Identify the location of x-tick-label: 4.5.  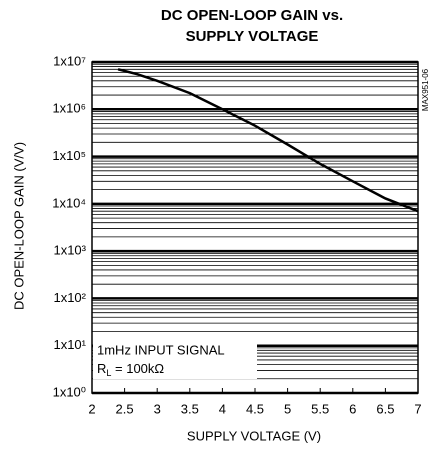
(255, 408).